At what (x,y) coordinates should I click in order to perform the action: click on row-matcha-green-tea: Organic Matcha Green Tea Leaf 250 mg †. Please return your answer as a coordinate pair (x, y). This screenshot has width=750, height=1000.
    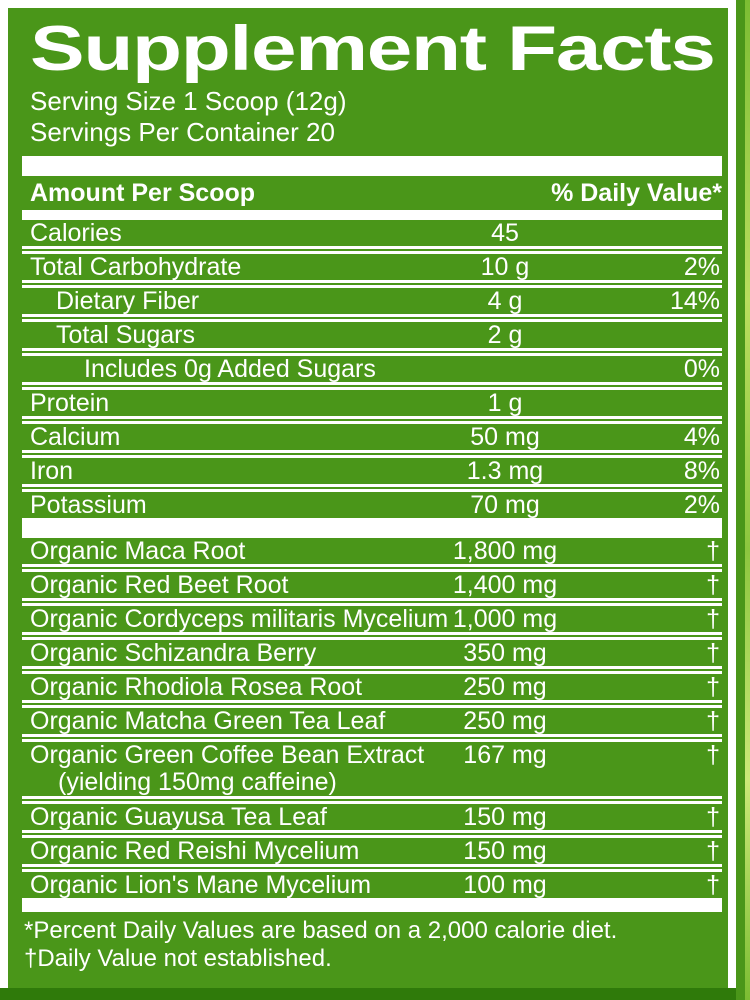
    Looking at the image, I should click on (372, 721).